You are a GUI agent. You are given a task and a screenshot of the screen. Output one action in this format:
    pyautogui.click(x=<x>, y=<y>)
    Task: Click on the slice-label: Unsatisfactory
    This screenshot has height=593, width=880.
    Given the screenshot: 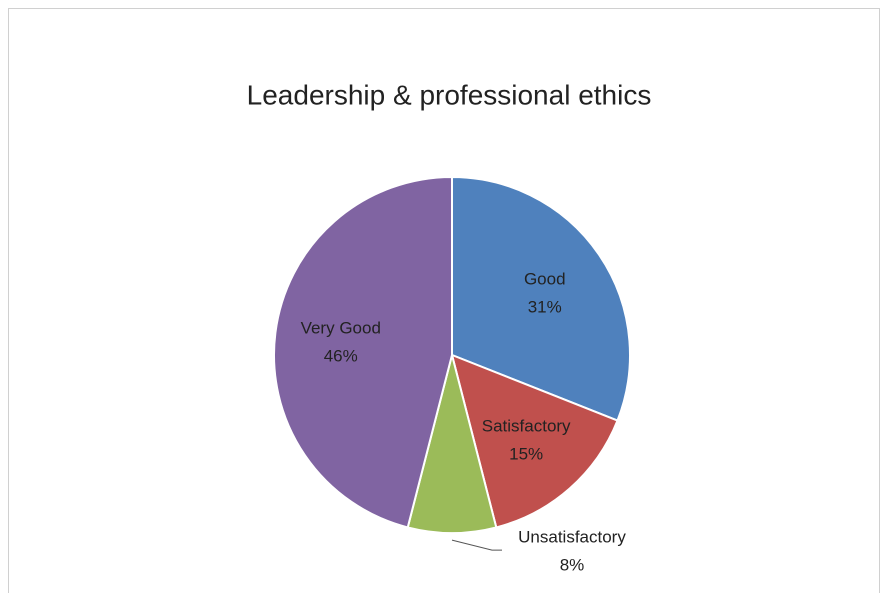 What is the action you would take?
    pyautogui.click(x=572, y=537)
    